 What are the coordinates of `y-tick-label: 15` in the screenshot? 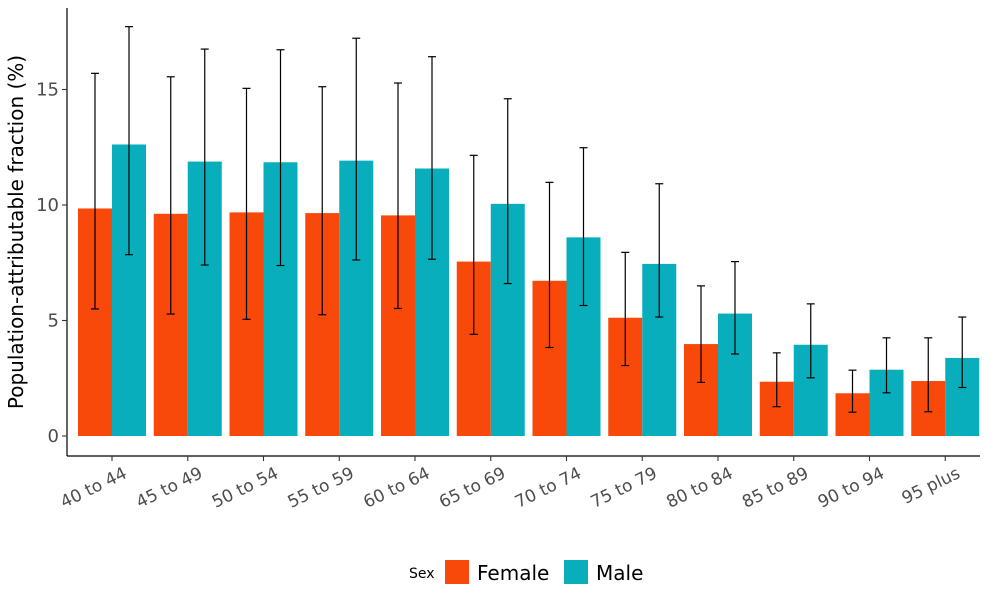 It's located at (47, 90).